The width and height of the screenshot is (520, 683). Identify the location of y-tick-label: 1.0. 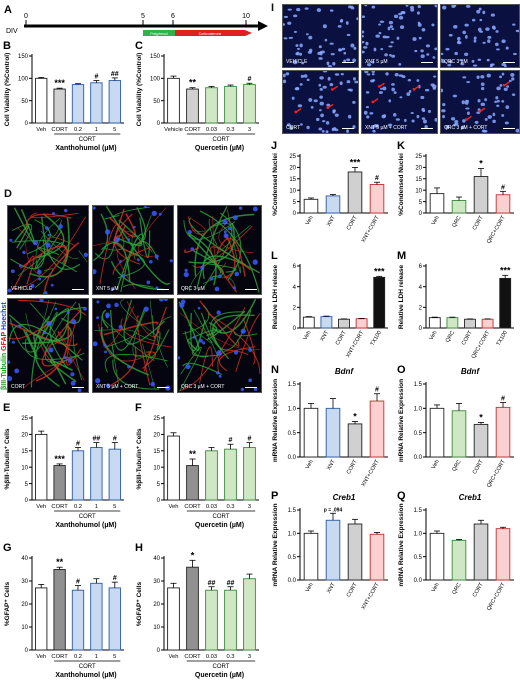
(418, 535).